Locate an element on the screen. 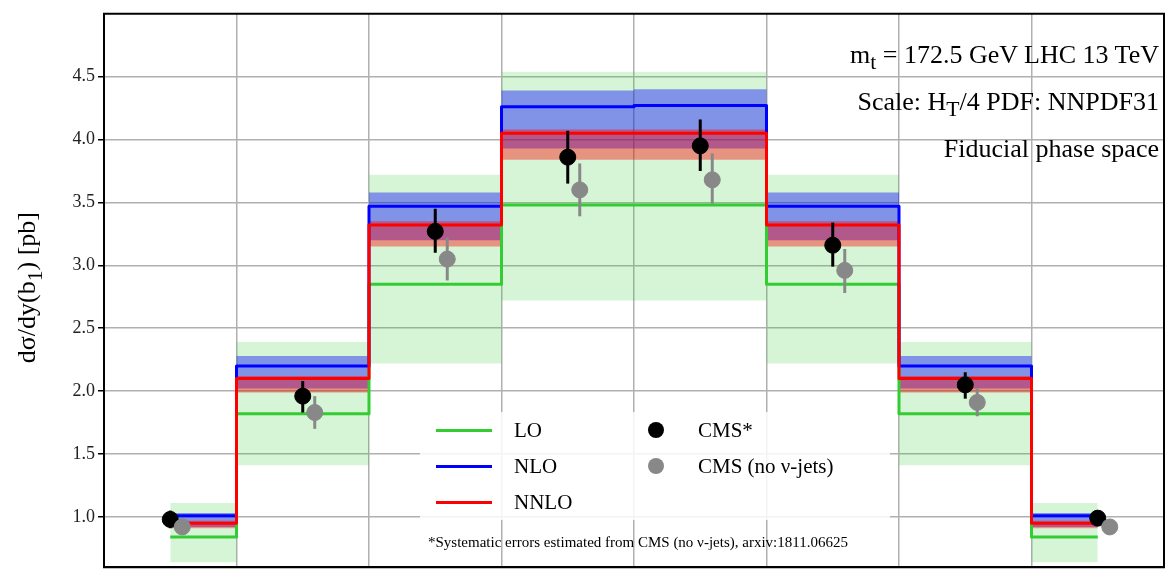 The image size is (1173, 581). y-tick-label: 3.5 is located at coordinates (83, 201).